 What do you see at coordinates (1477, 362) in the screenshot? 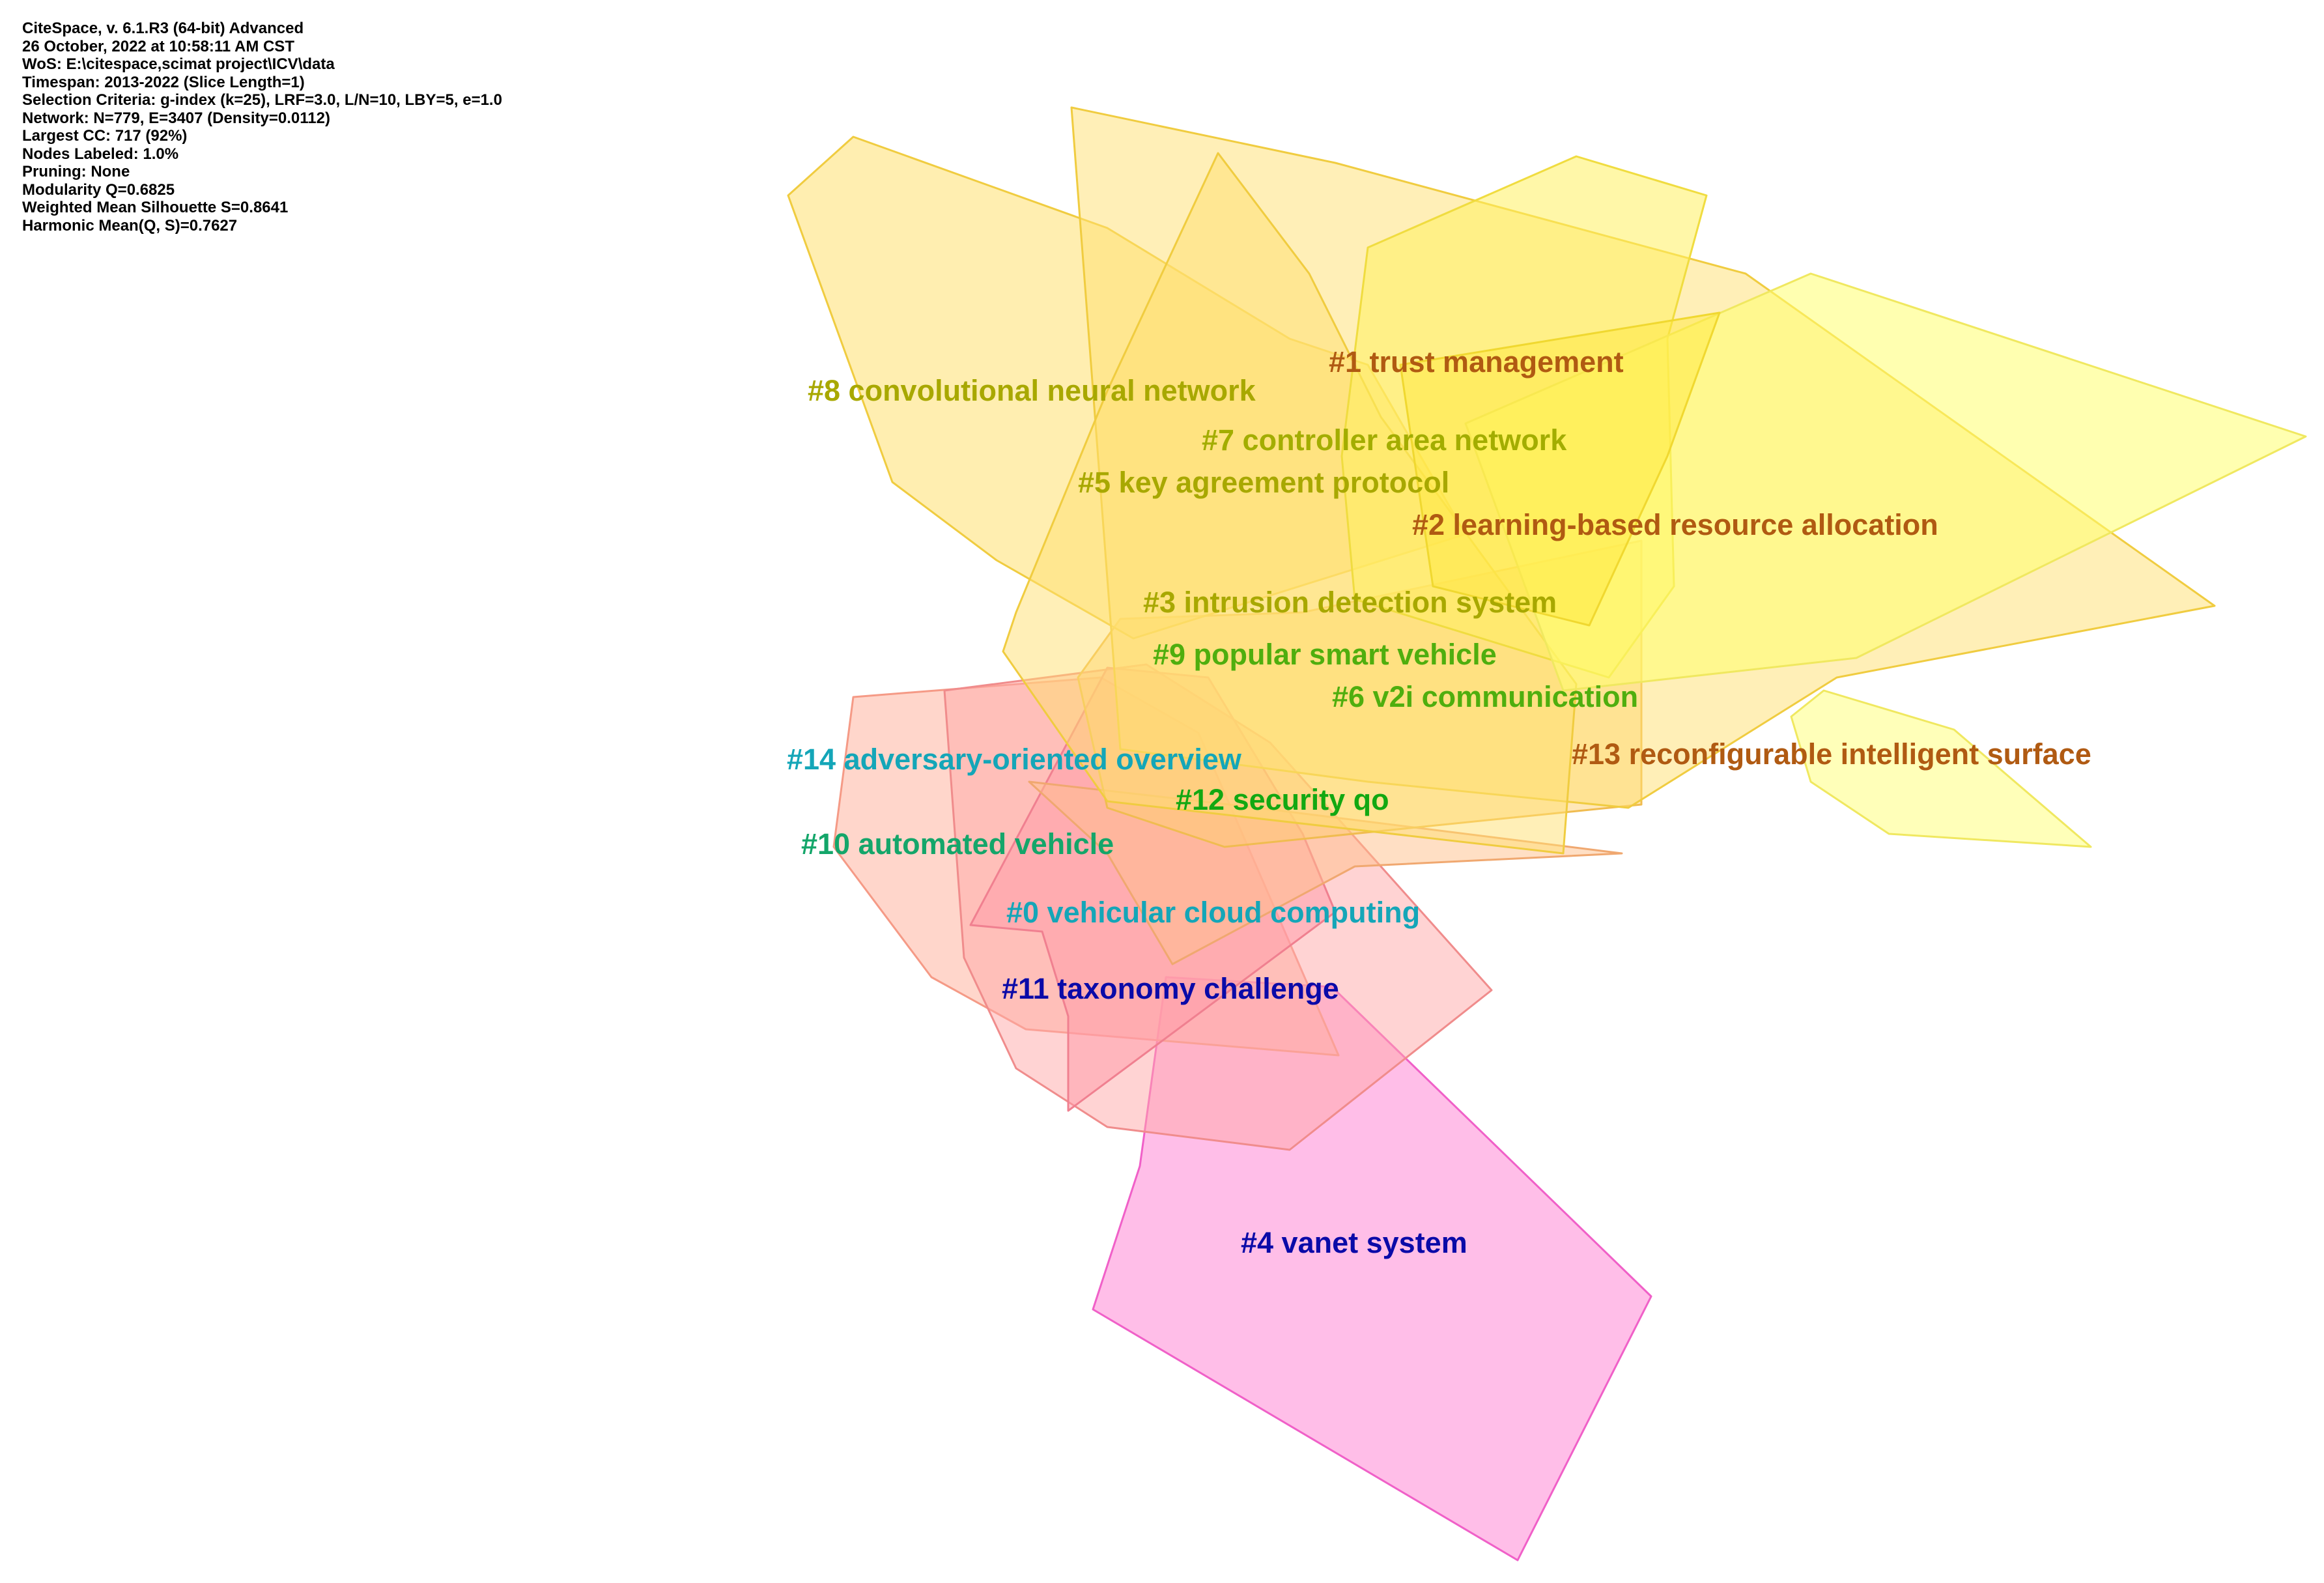
I see `cluster-label-1: #1 trust management` at bounding box center [1477, 362].